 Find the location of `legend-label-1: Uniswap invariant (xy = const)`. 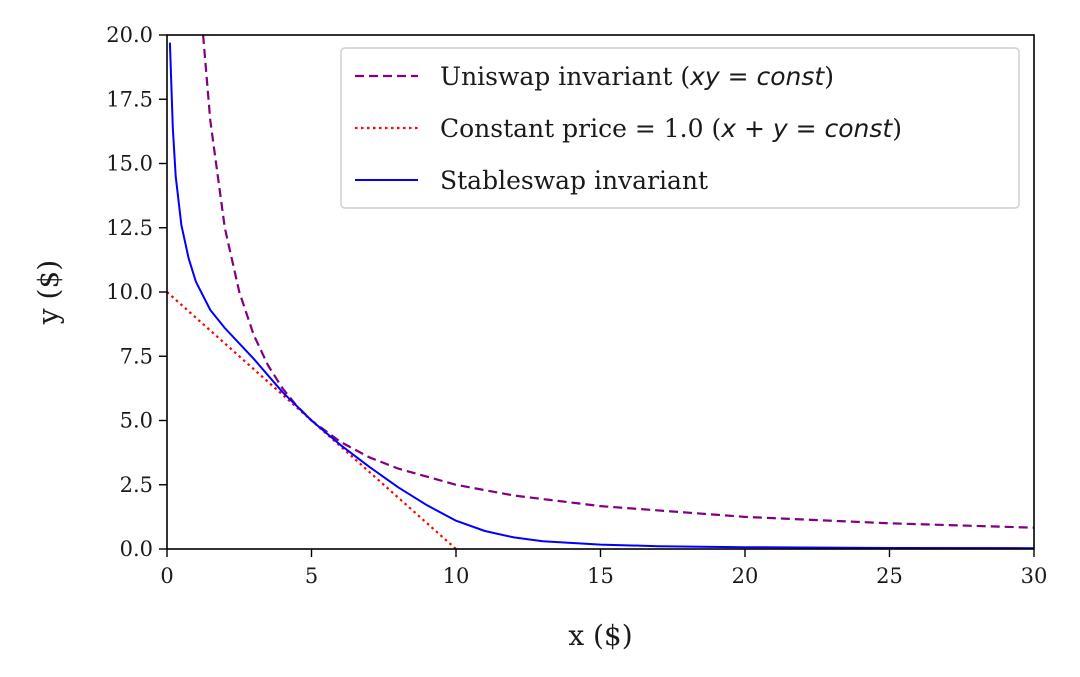

legend-label-1: Uniswap invariant (xy = const) is located at coordinates (637, 76).